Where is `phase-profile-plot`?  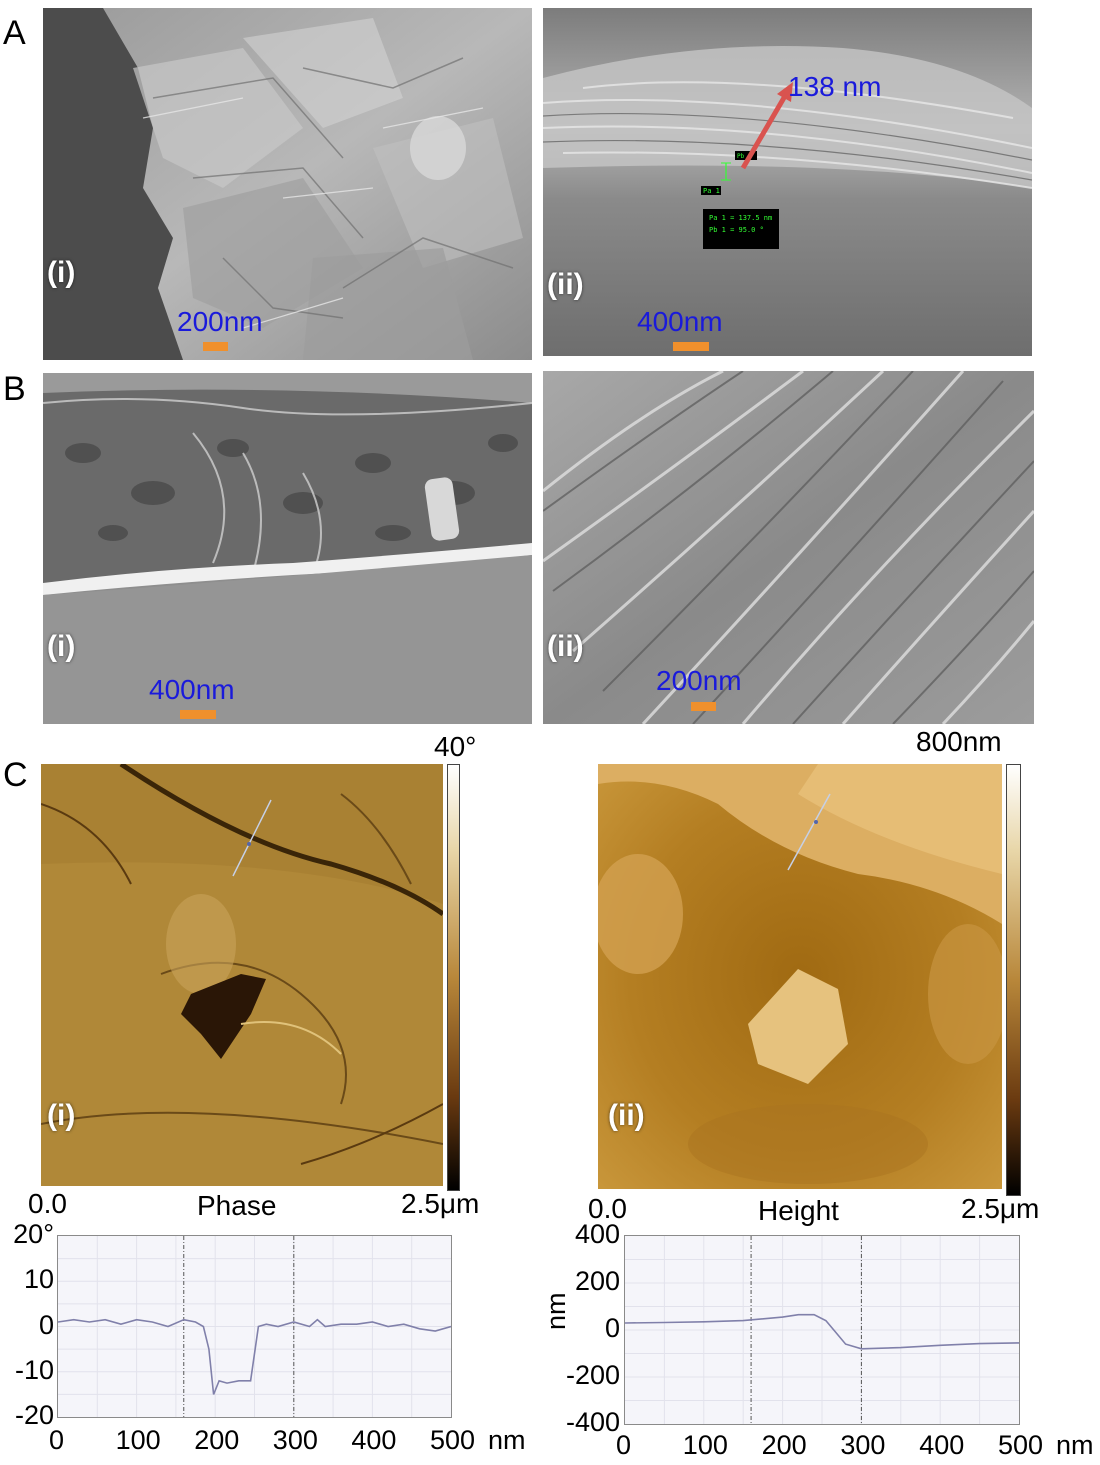
phase-profile-plot is located at coordinates (254, 1326).